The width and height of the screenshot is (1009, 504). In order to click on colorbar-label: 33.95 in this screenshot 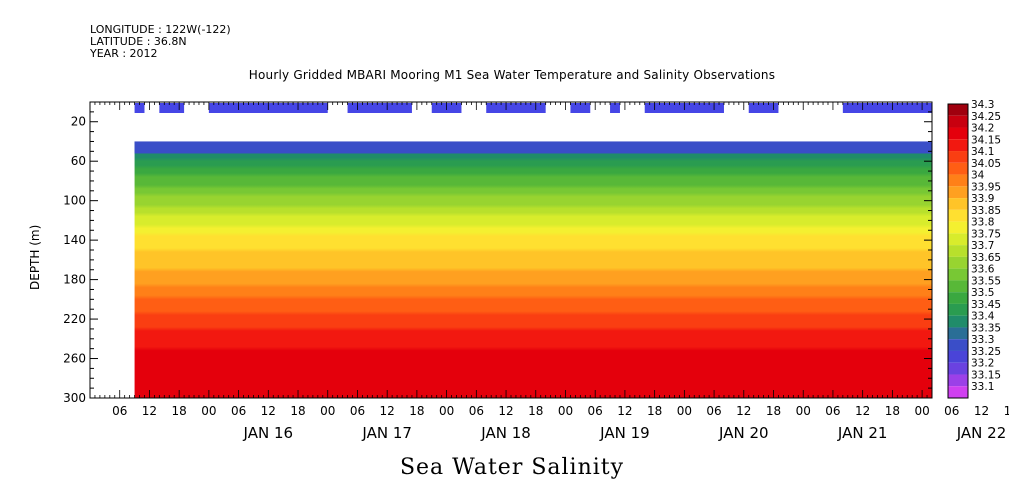, I will do `click(986, 187)`.